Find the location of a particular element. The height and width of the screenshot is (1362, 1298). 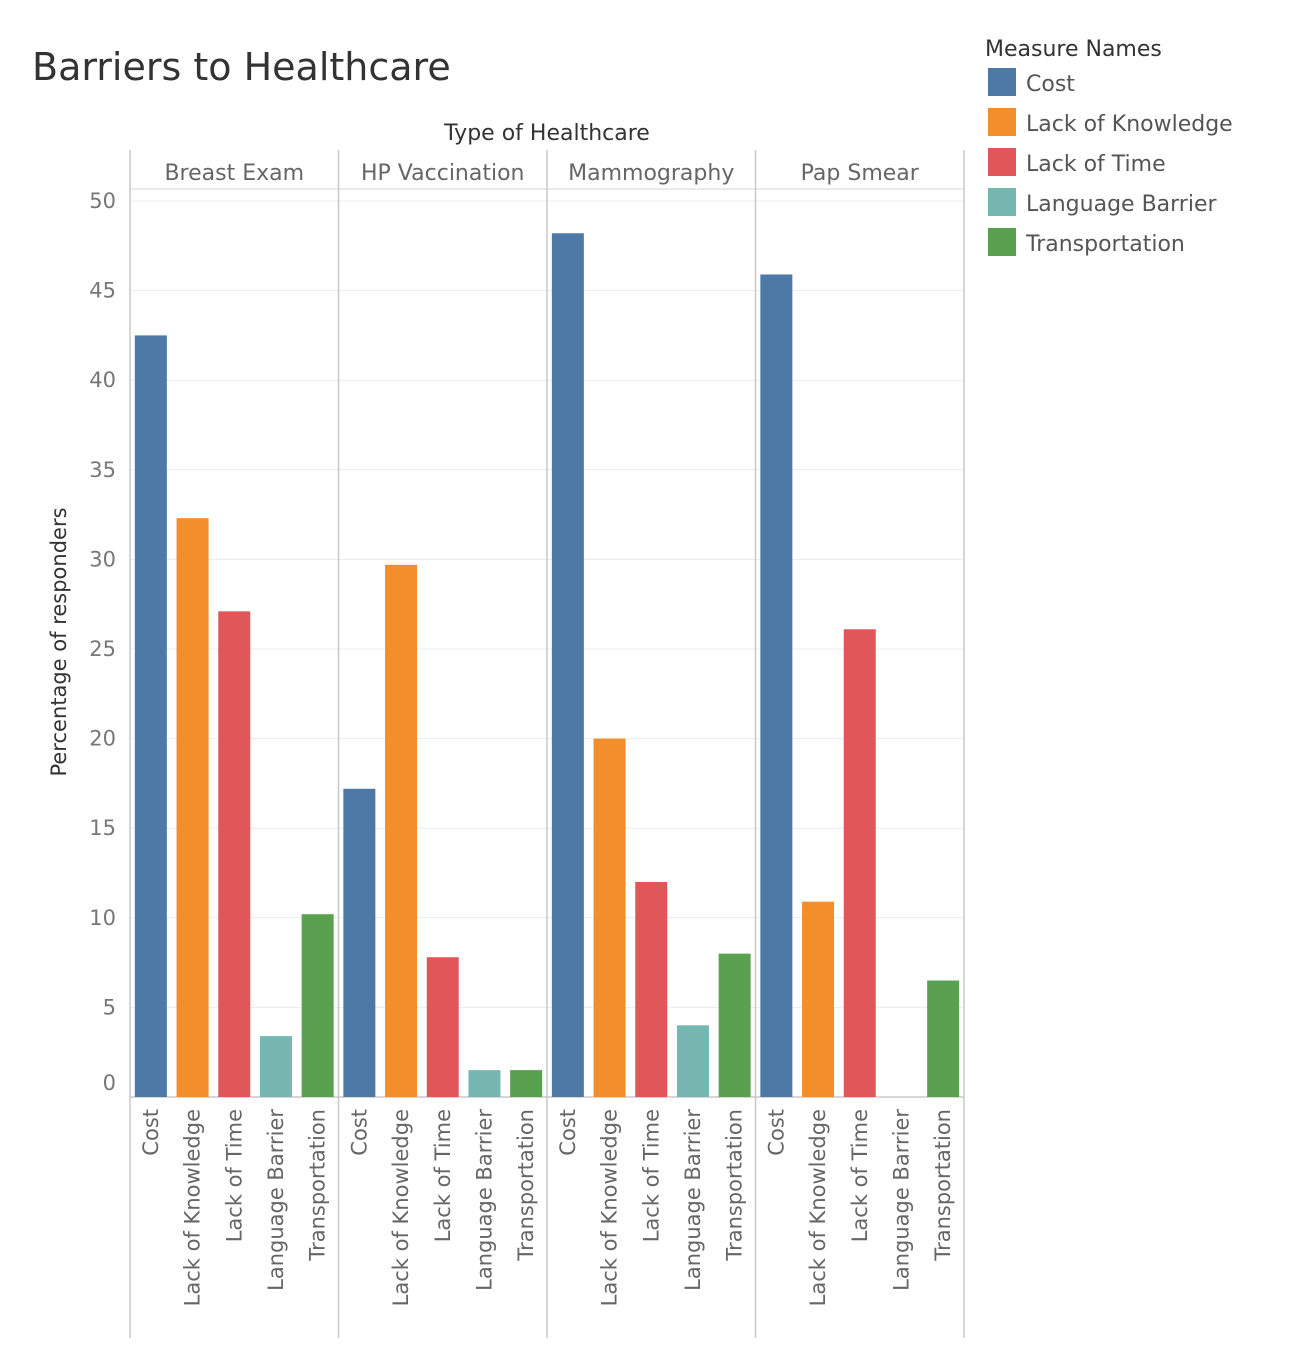

legend-title: Measure Names is located at coordinates (1073, 49).